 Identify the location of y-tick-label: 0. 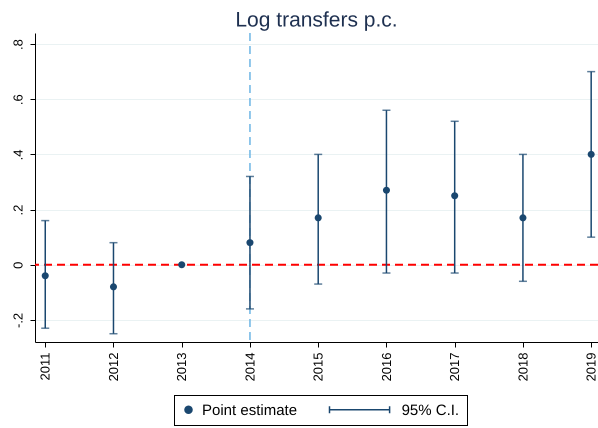
(18, 265).